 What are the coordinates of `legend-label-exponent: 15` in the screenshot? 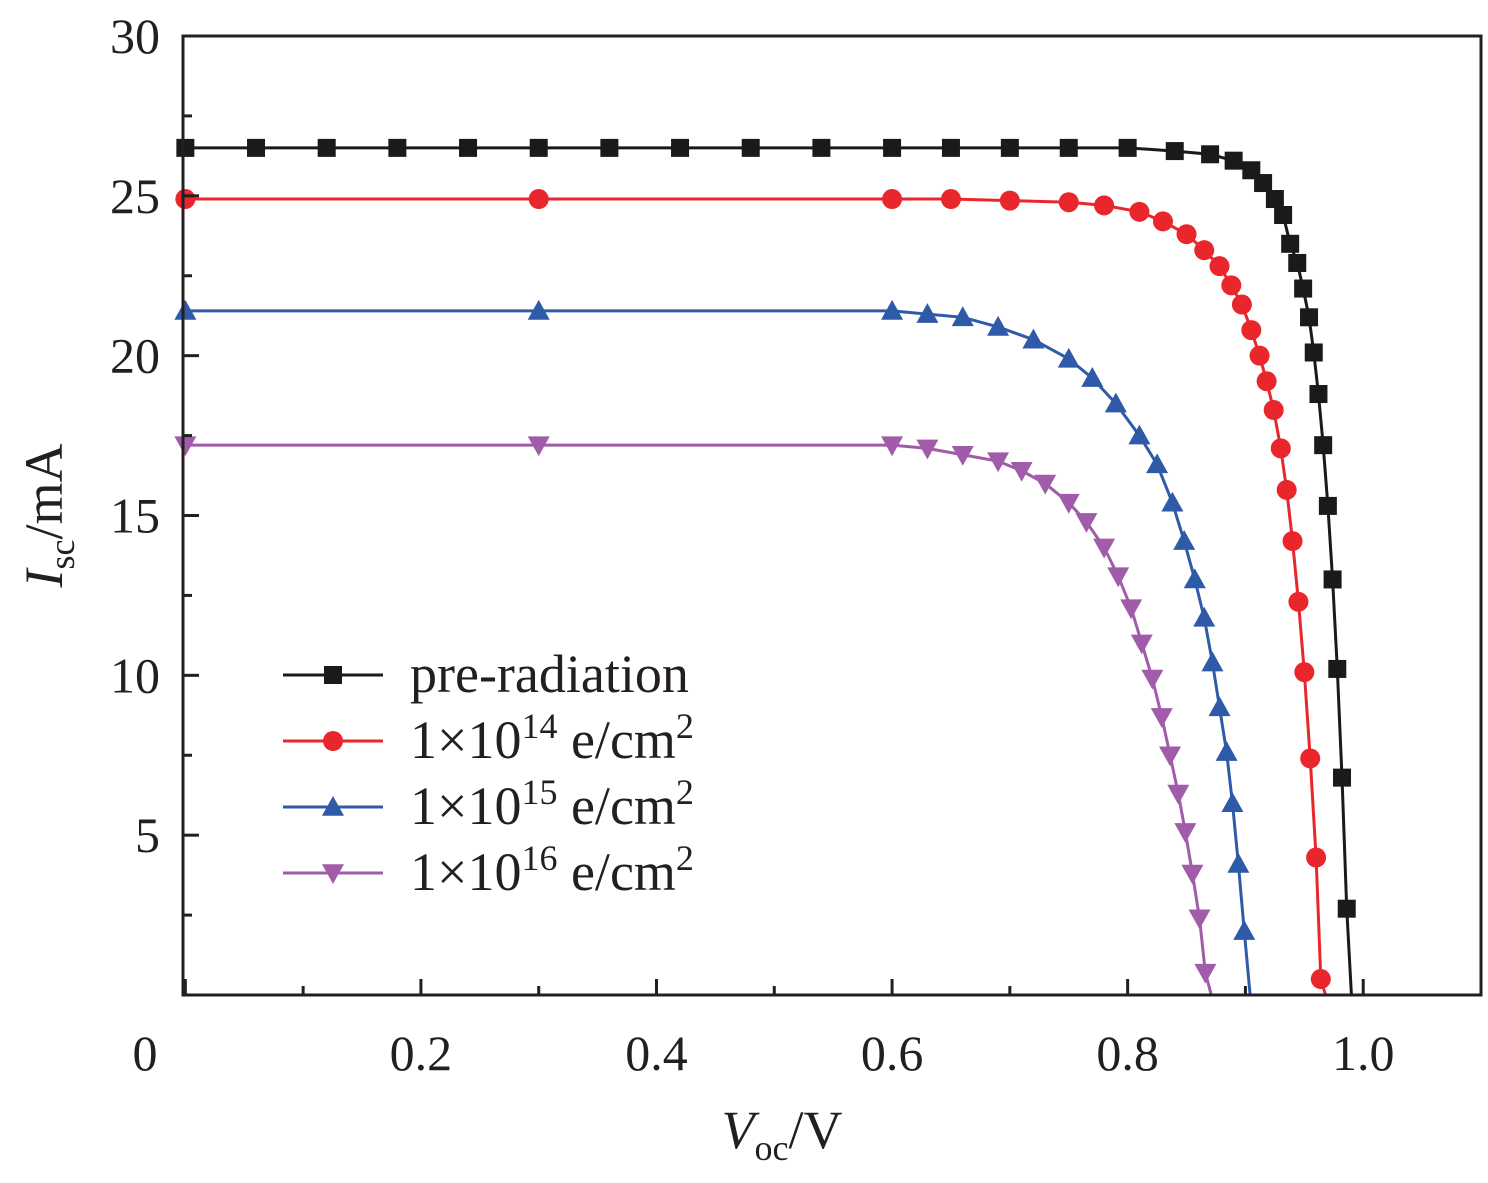 It's located at (539, 792).